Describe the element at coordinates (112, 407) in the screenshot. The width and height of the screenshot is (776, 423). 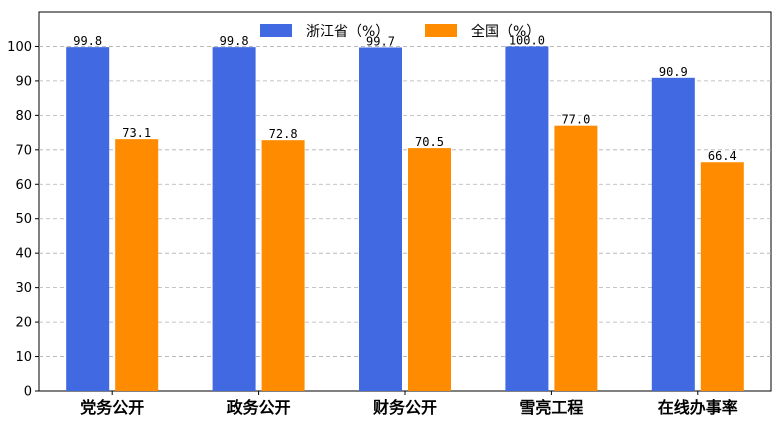
I see `x-tick-label-0: 党务公开` at that location.